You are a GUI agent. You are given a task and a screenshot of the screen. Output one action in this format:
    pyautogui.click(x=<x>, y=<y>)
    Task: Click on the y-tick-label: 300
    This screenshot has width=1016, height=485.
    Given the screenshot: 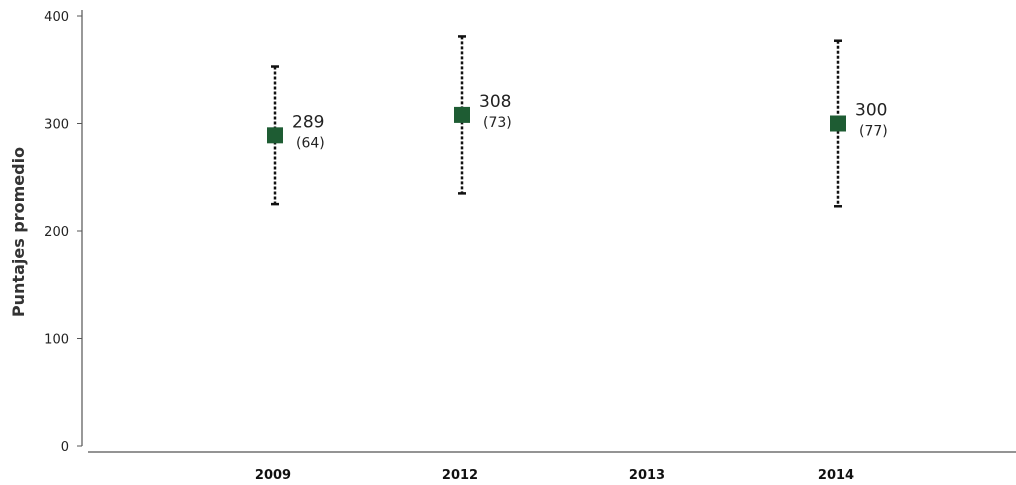 What is the action you would take?
    pyautogui.click(x=56, y=125)
    